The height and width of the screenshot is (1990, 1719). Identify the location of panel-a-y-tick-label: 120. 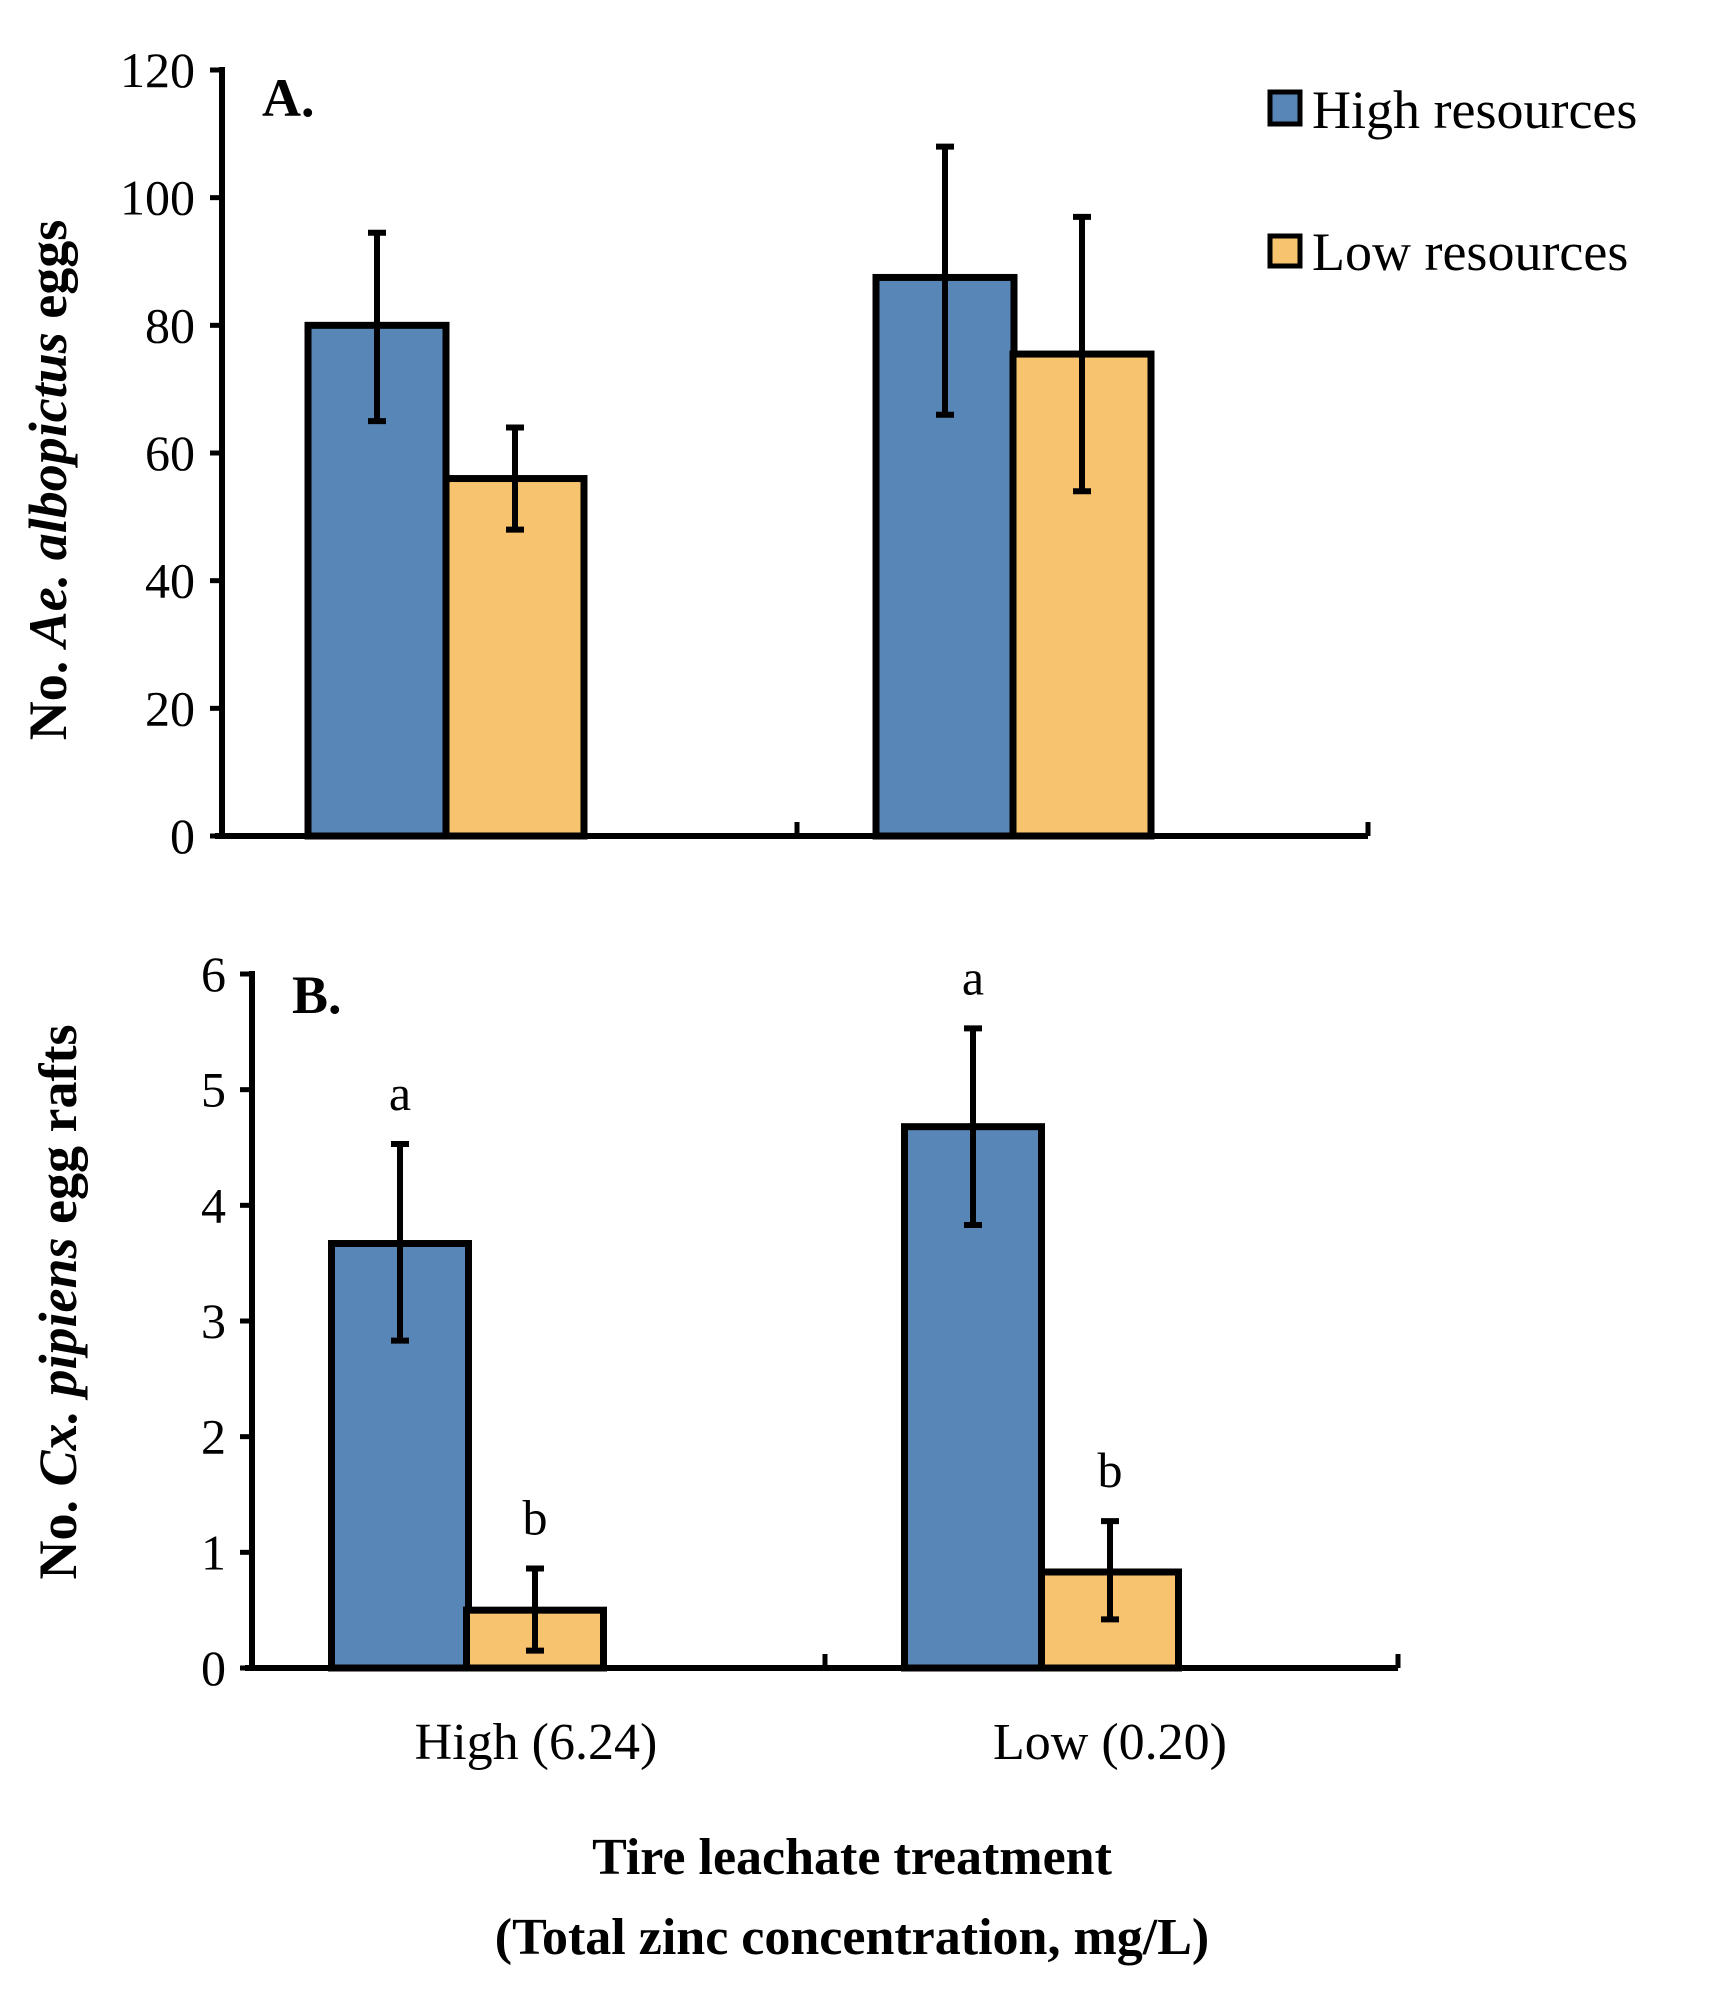
(157, 70).